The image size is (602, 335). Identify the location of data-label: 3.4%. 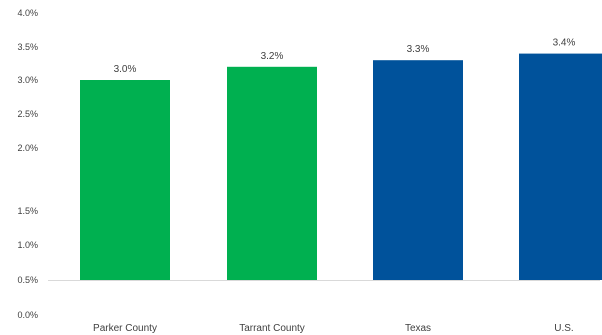
(564, 43).